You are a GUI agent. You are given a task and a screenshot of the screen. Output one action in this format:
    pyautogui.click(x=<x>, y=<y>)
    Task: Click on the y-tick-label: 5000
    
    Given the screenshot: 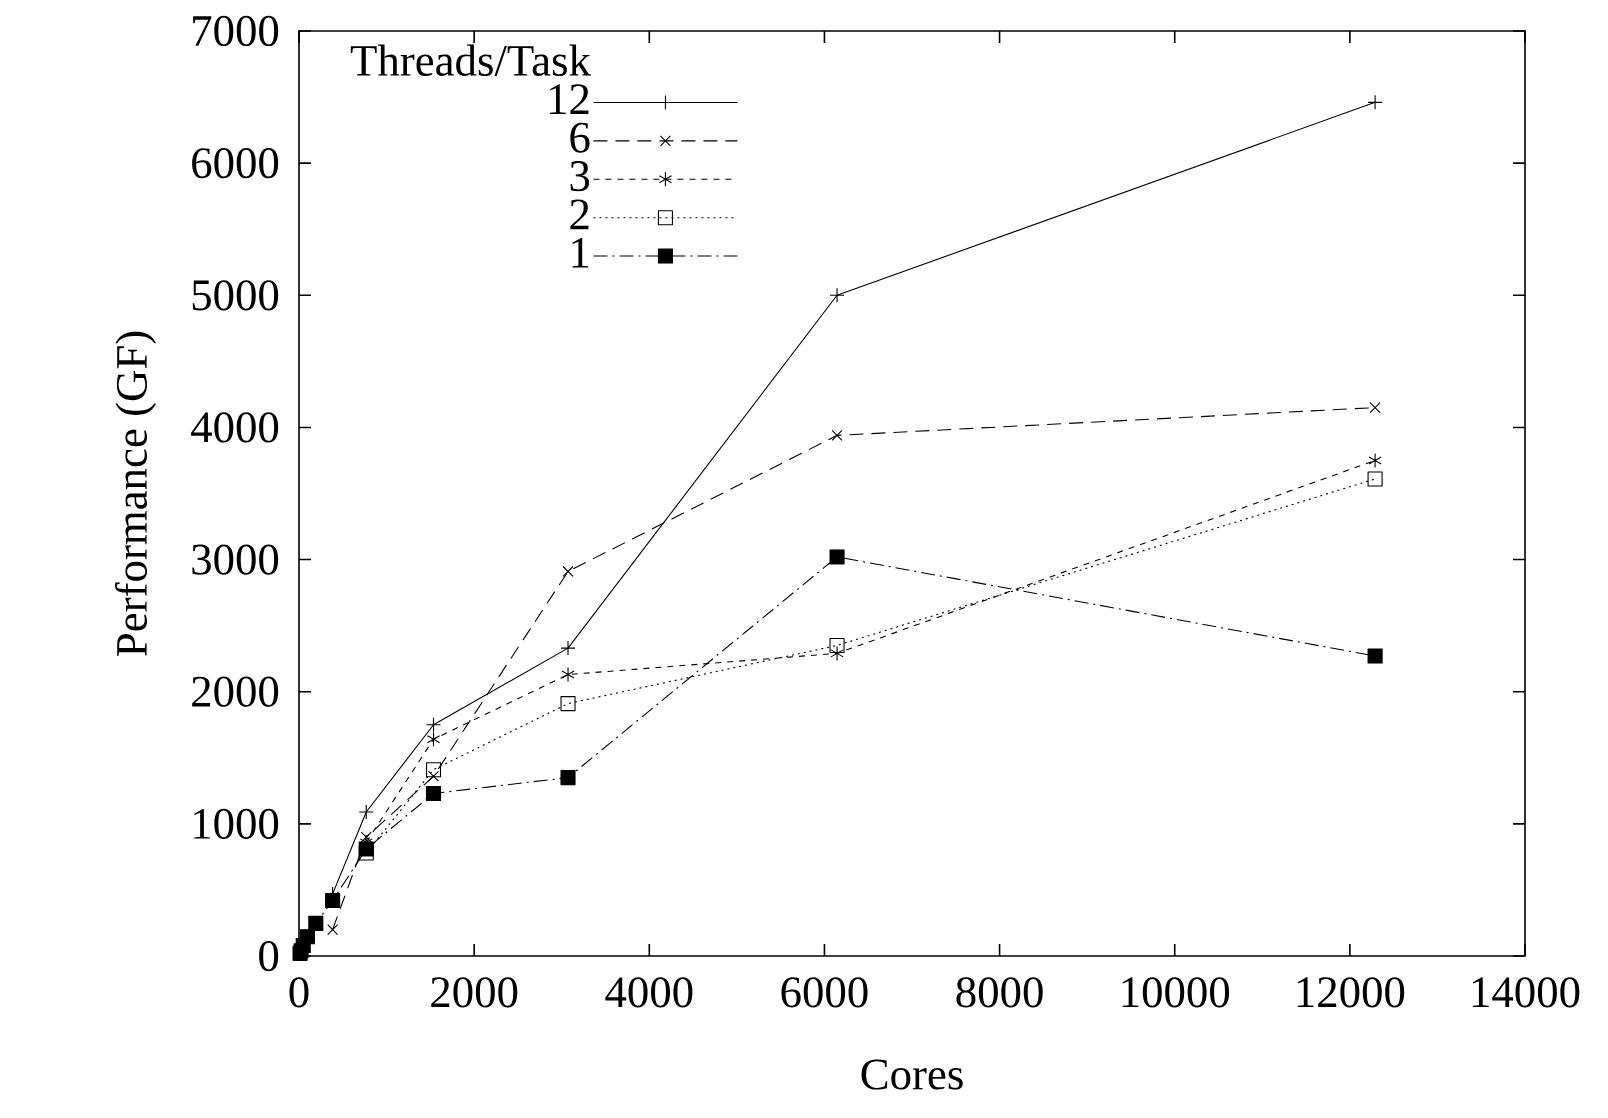 What is the action you would take?
    pyautogui.click(x=235, y=295)
    